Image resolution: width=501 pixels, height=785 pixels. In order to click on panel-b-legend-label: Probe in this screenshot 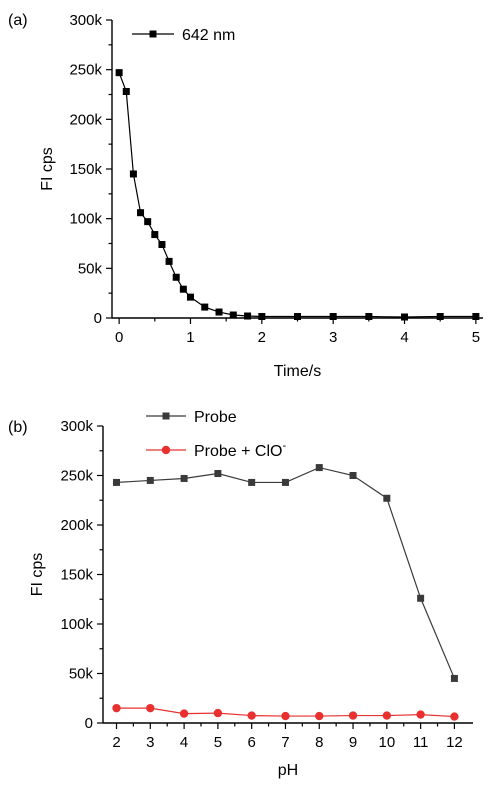, I will do `click(215, 417)`.